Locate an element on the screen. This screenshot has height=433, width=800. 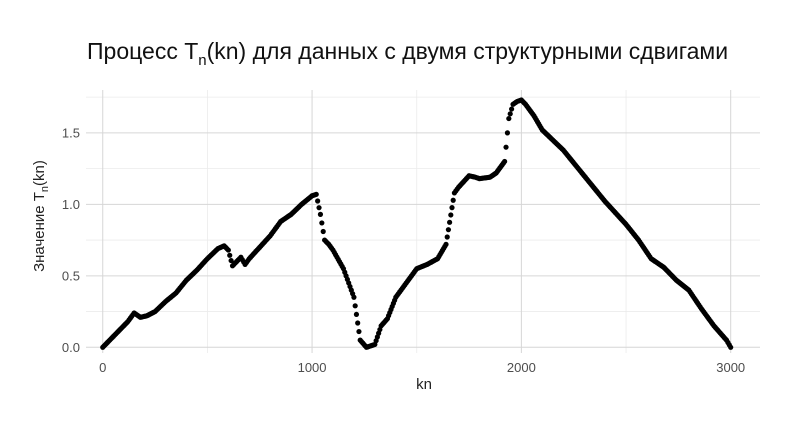
y-axis-label: Значение Tn(kn) is located at coordinates (41, 216).